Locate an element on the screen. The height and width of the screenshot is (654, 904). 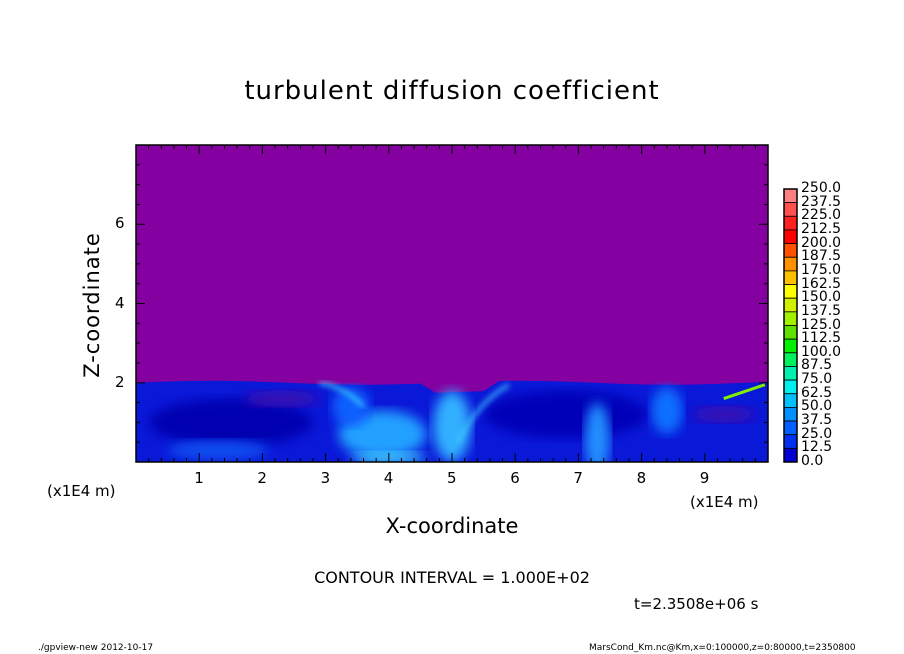
x-tick-label: 1 is located at coordinates (199, 478).